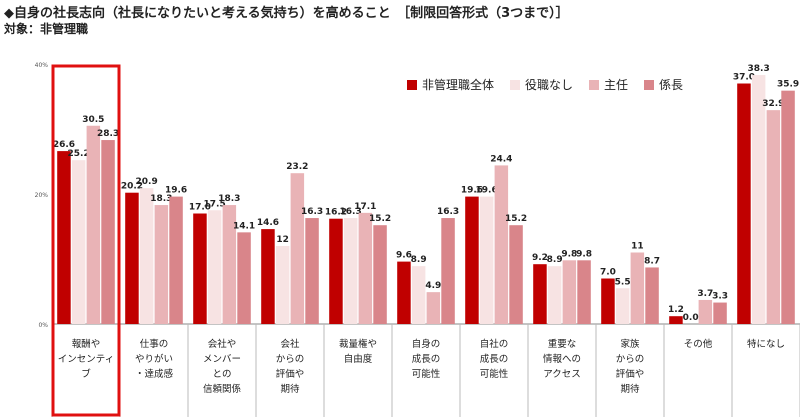  Describe the element at coordinates (222, 374) in the screenshot. I see `category-label: との` at that location.